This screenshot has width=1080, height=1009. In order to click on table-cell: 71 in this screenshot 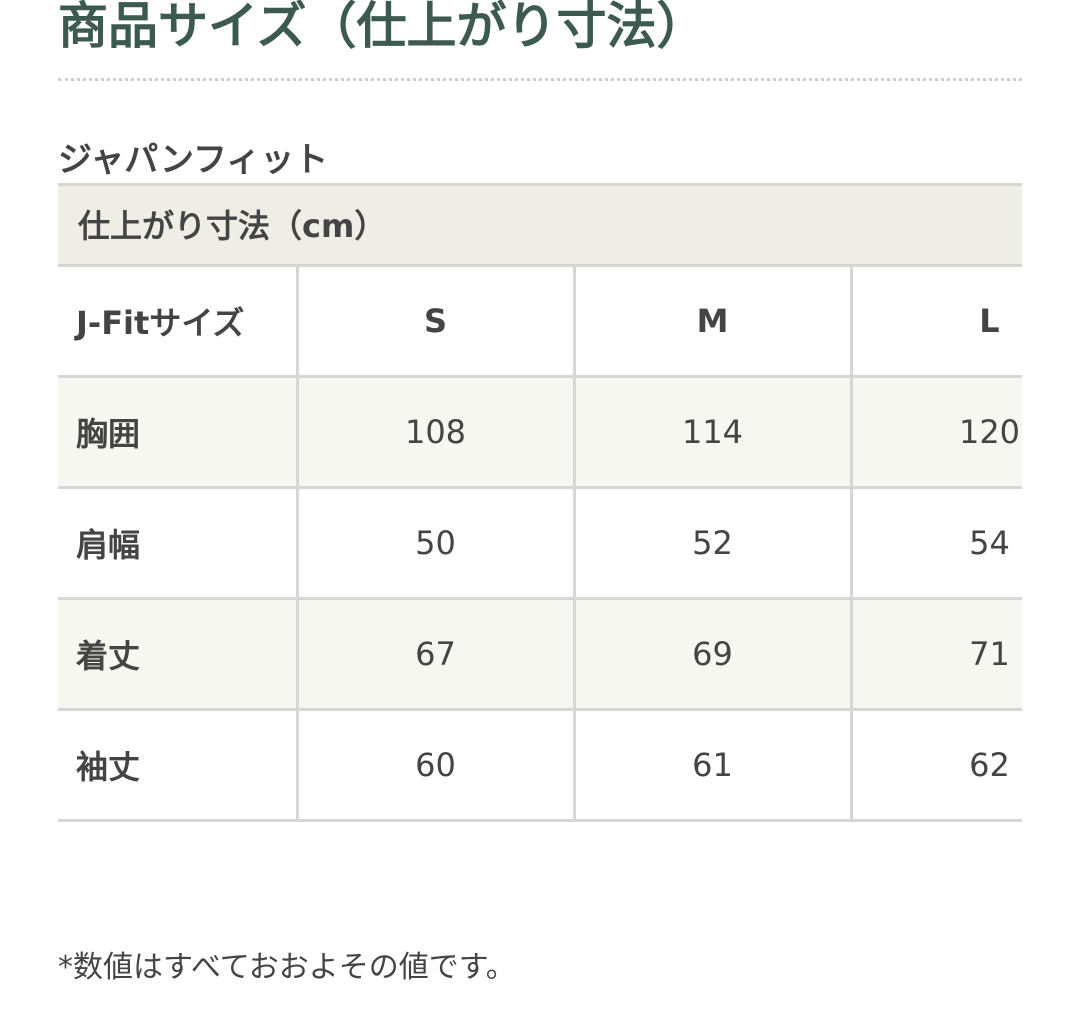, I will do `click(936, 654)`.